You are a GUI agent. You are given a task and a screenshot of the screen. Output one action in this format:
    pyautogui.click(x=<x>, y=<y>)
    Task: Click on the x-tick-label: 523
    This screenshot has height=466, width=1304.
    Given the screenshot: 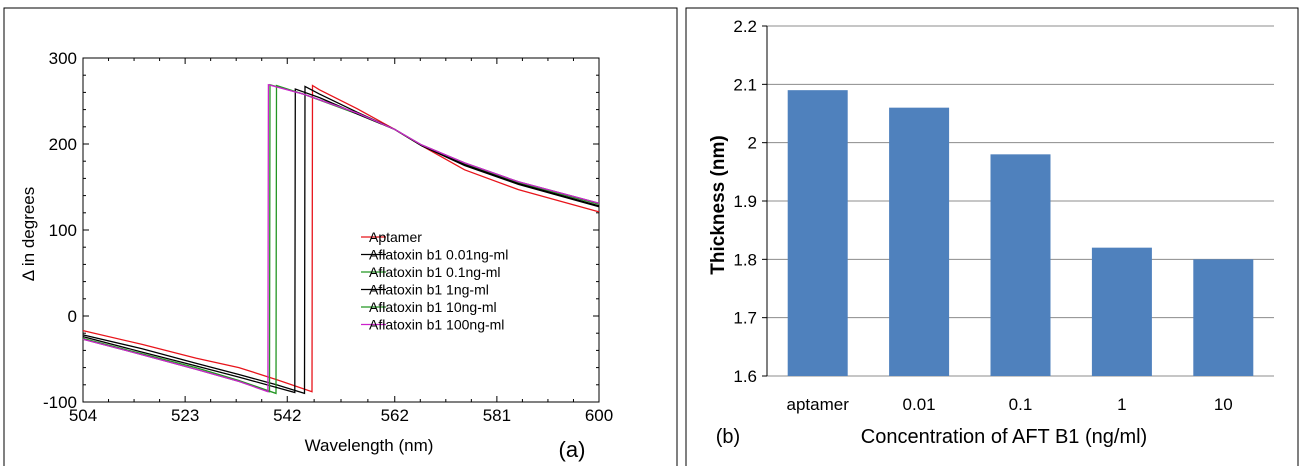 What is the action you would take?
    pyautogui.click(x=185, y=415)
    